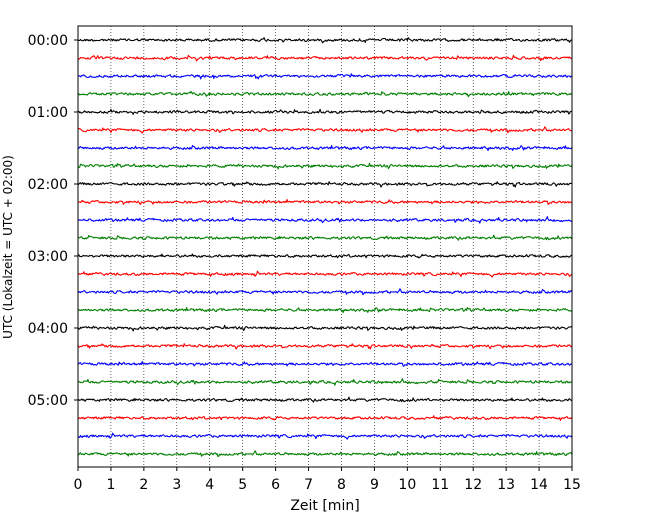  What do you see at coordinates (48, 329) in the screenshot?
I see `y-tick-label-4: 04:00` at bounding box center [48, 329].